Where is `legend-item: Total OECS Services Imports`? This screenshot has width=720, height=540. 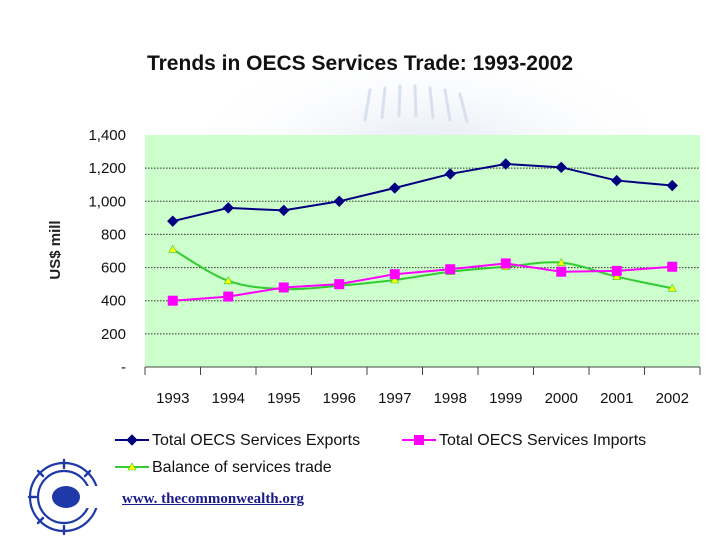
legend-item: Total OECS Services Imports is located at coordinates (524, 440).